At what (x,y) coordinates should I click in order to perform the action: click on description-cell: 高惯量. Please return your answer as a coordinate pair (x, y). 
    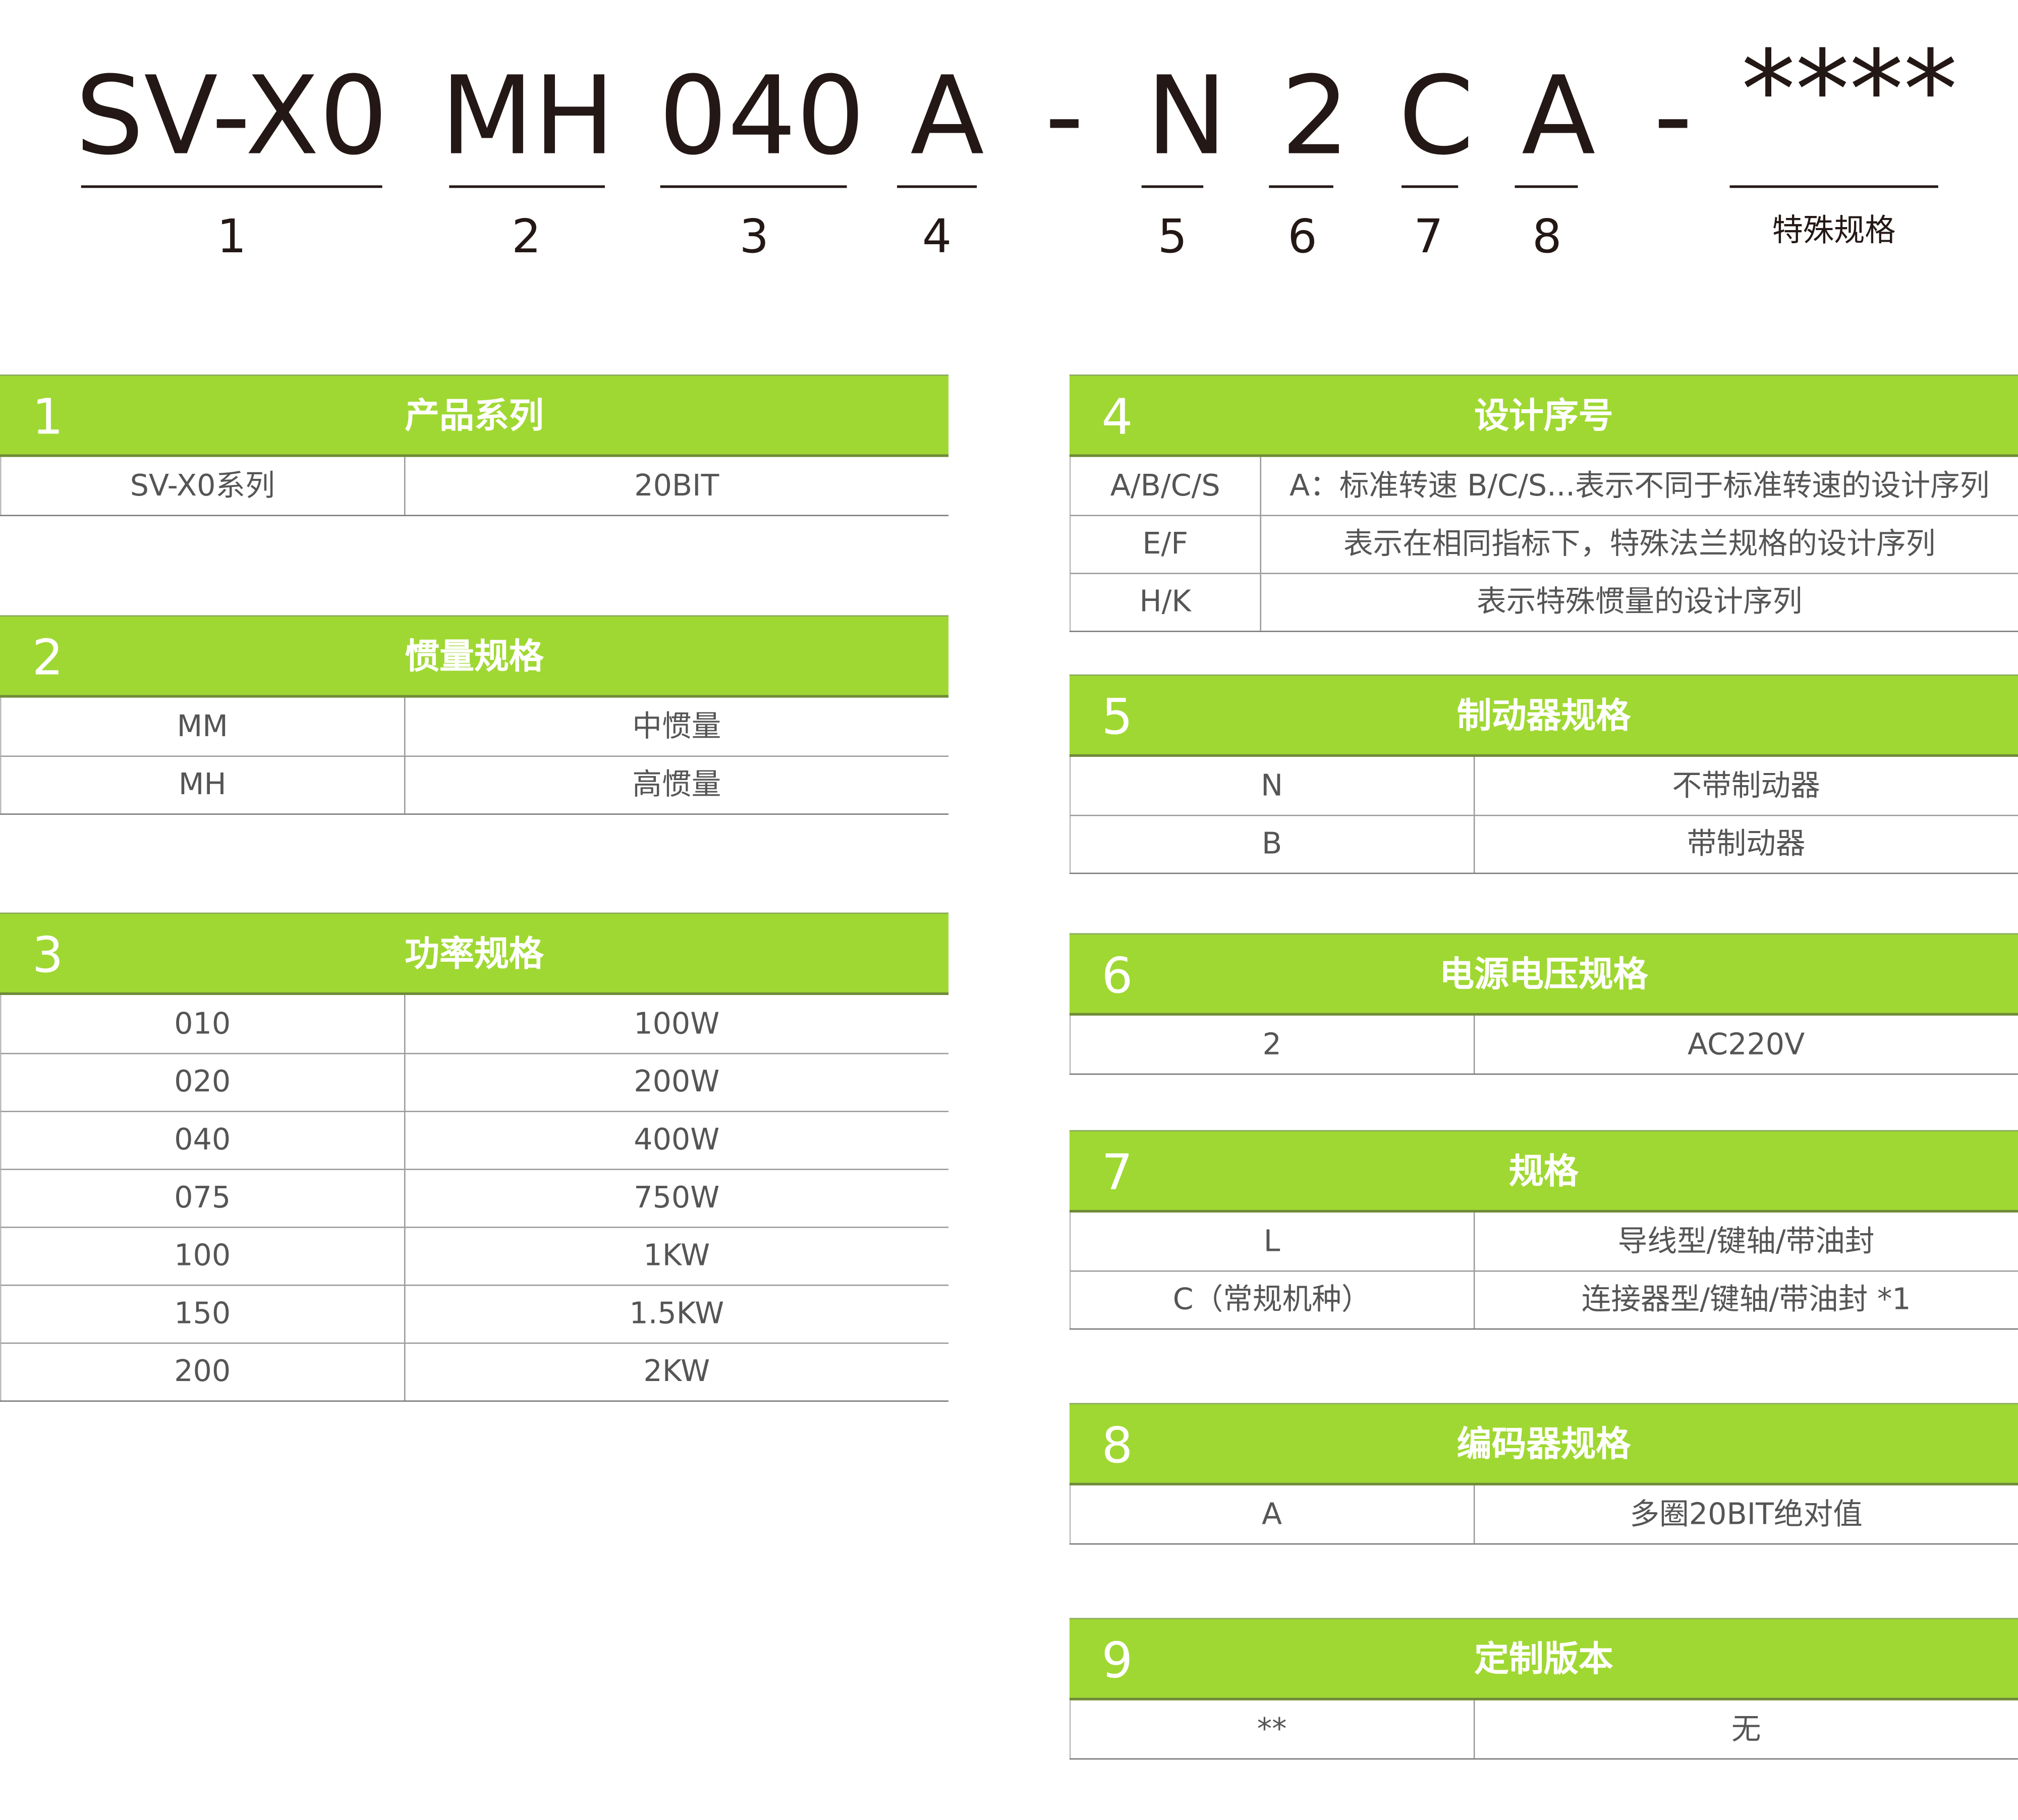
    Looking at the image, I should click on (676, 785).